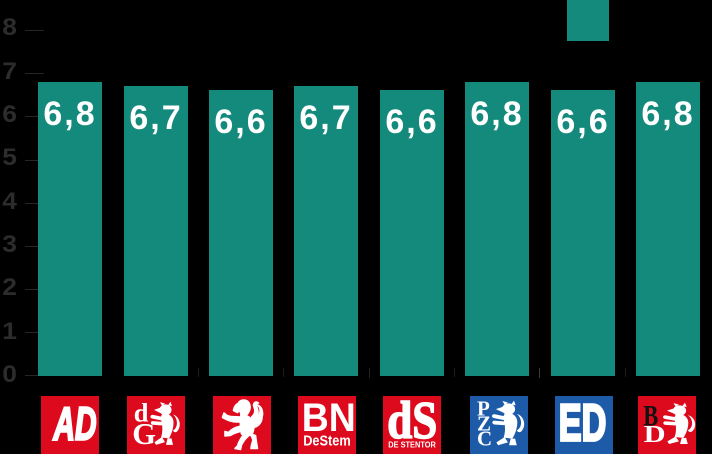 This screenshot has width=712, height=454. I want to click on svg-text: Z, so click(484, 423).